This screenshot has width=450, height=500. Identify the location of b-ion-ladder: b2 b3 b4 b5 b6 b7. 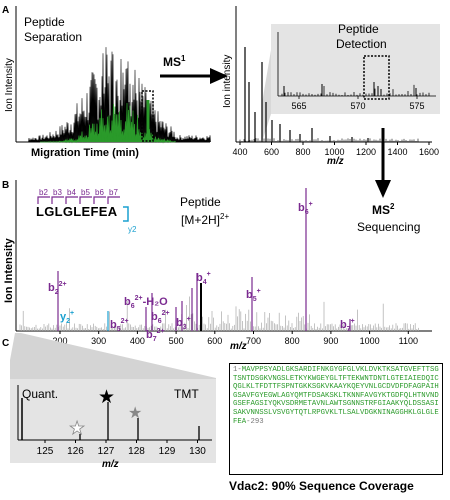
(78, 196).